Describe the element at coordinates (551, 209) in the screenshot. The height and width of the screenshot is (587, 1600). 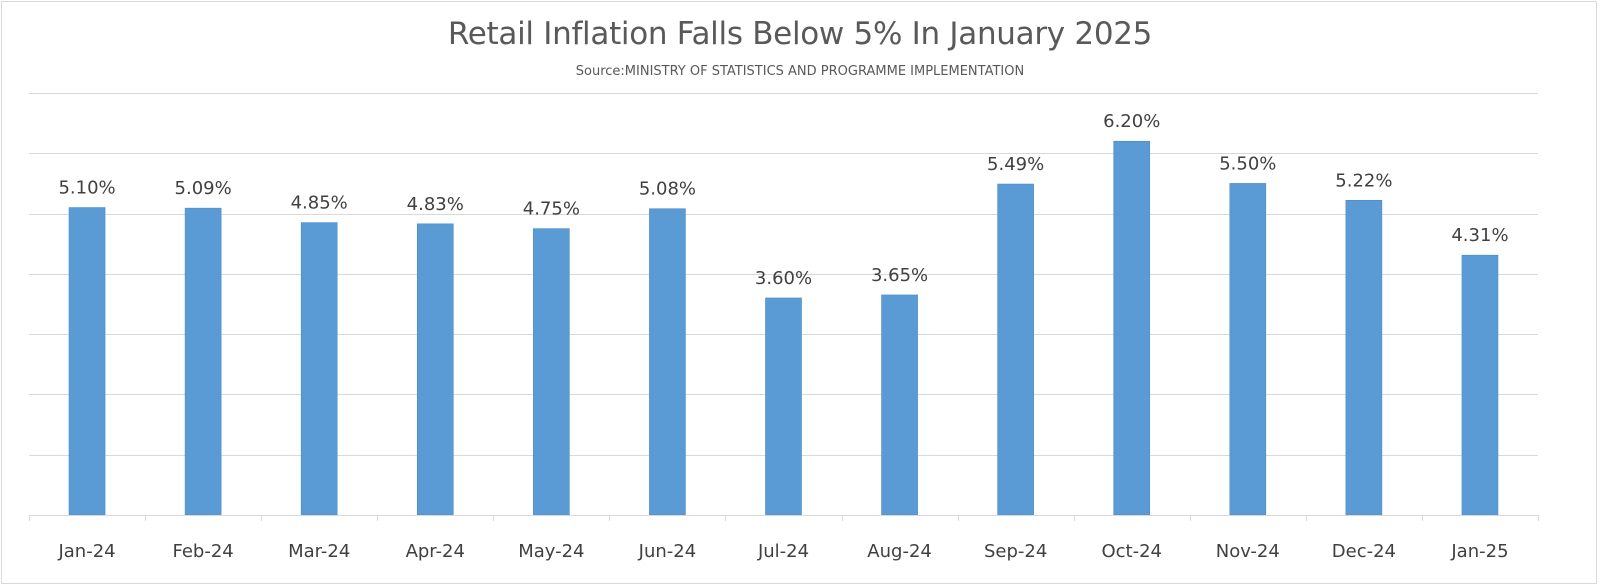
I see `data-label: 4.75%` at that location.